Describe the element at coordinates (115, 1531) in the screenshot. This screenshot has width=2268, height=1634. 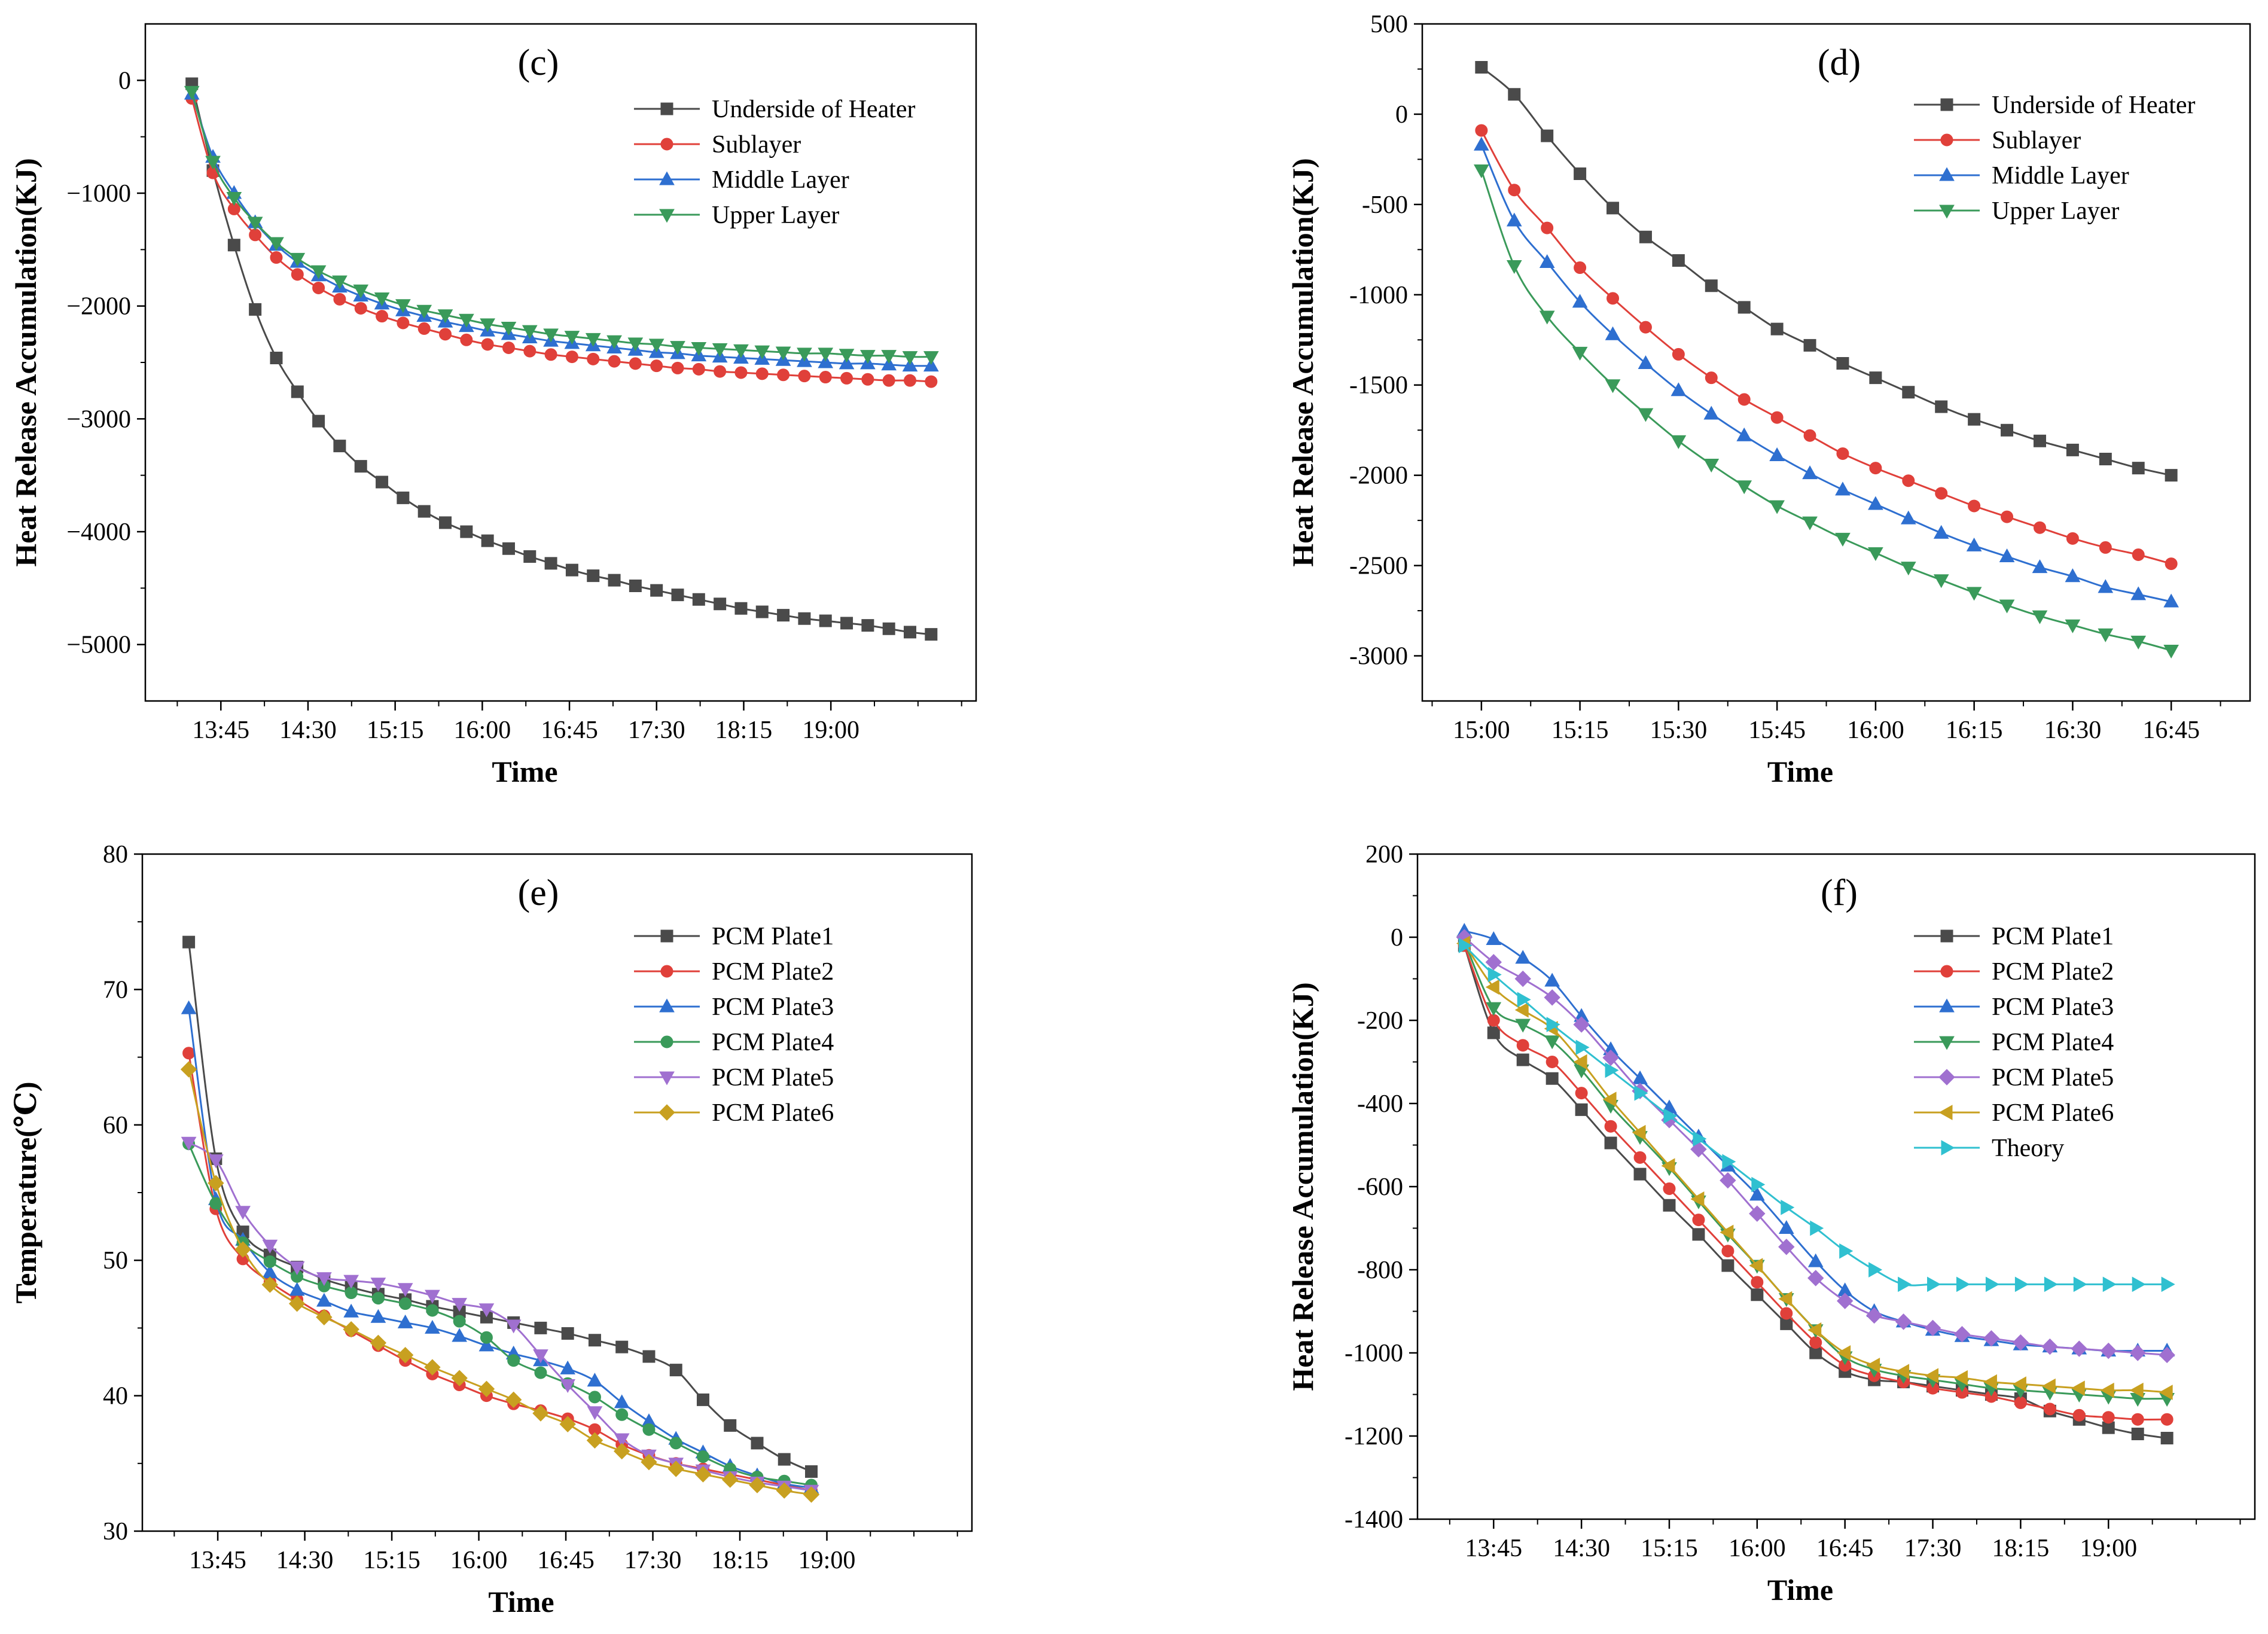
I see `y-tick-label: 30` at that location.